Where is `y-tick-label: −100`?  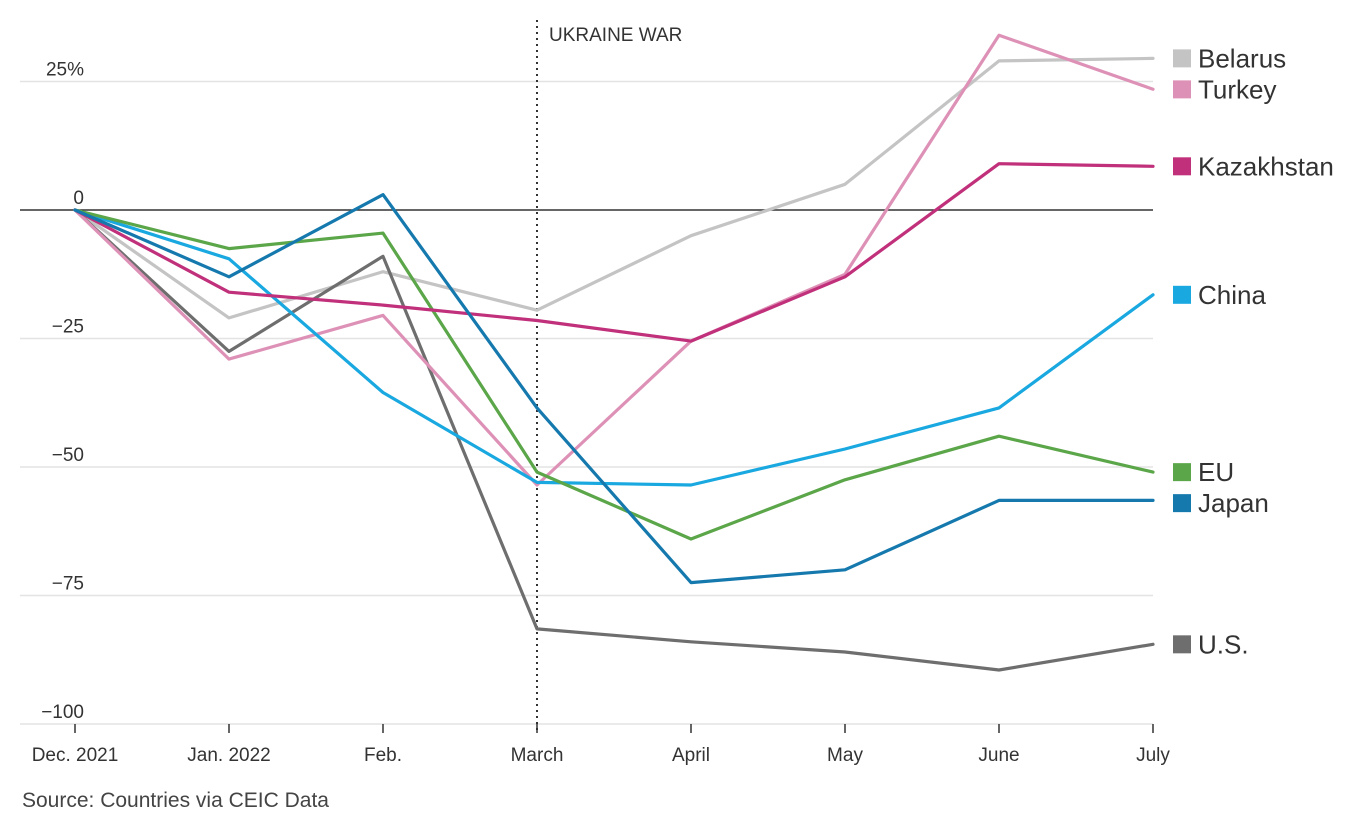 y-tick-label: −100 is located at coordinates (62, 712).